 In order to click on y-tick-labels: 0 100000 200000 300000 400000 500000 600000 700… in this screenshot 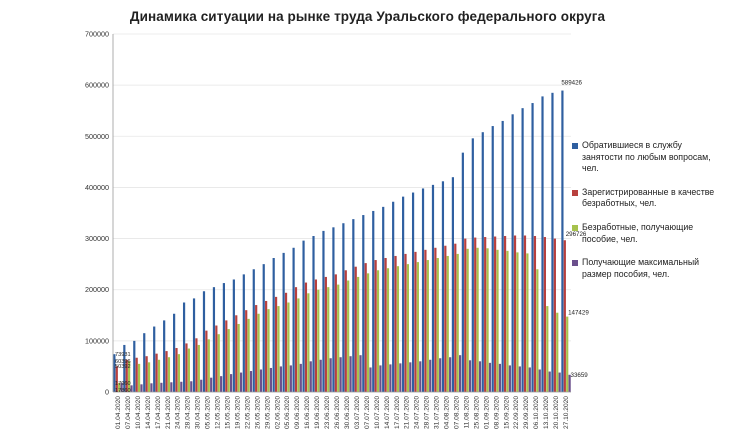, I will do `click(97, 213)`.